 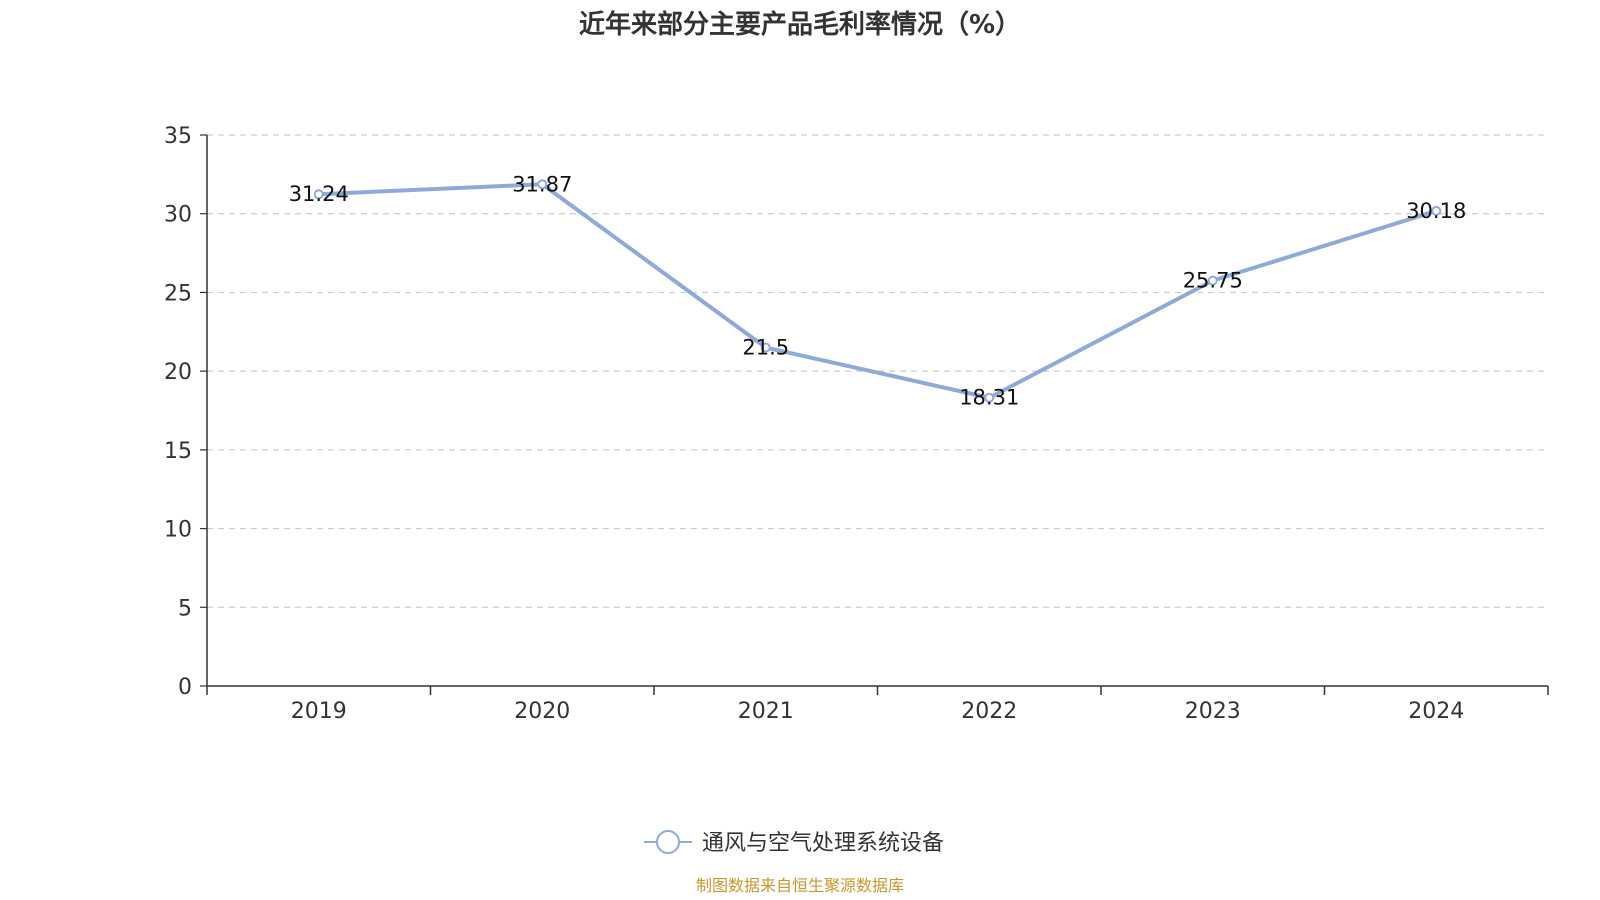 I want to click on legend: 通风与空气处理系统设备, so click(x=794, y=843).